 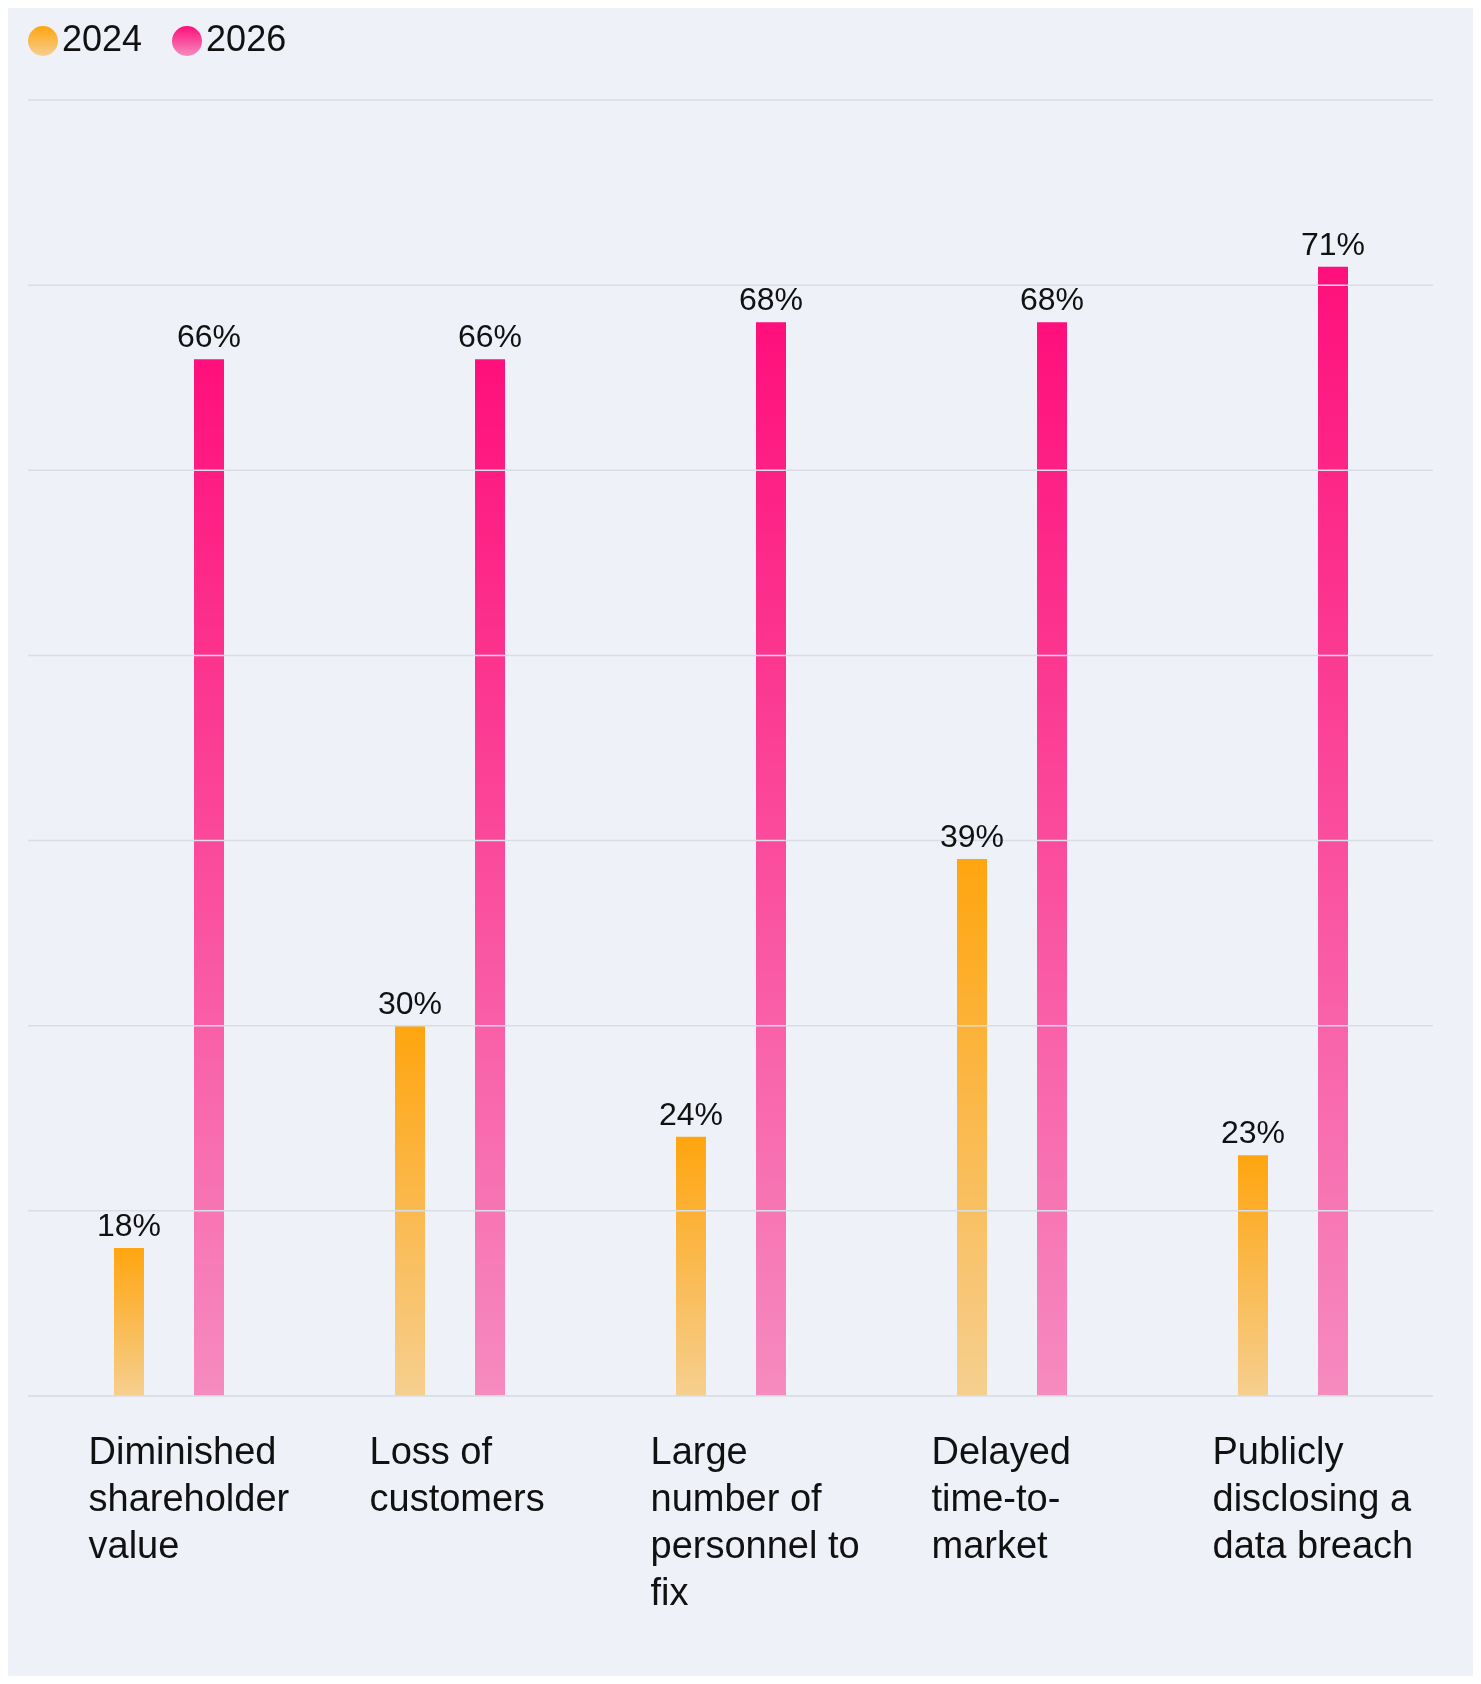 What do you see at coordinates (1253, 1132) in the screenshot?
I see `data-label: 23%` at bounding box center [1253, 1132].